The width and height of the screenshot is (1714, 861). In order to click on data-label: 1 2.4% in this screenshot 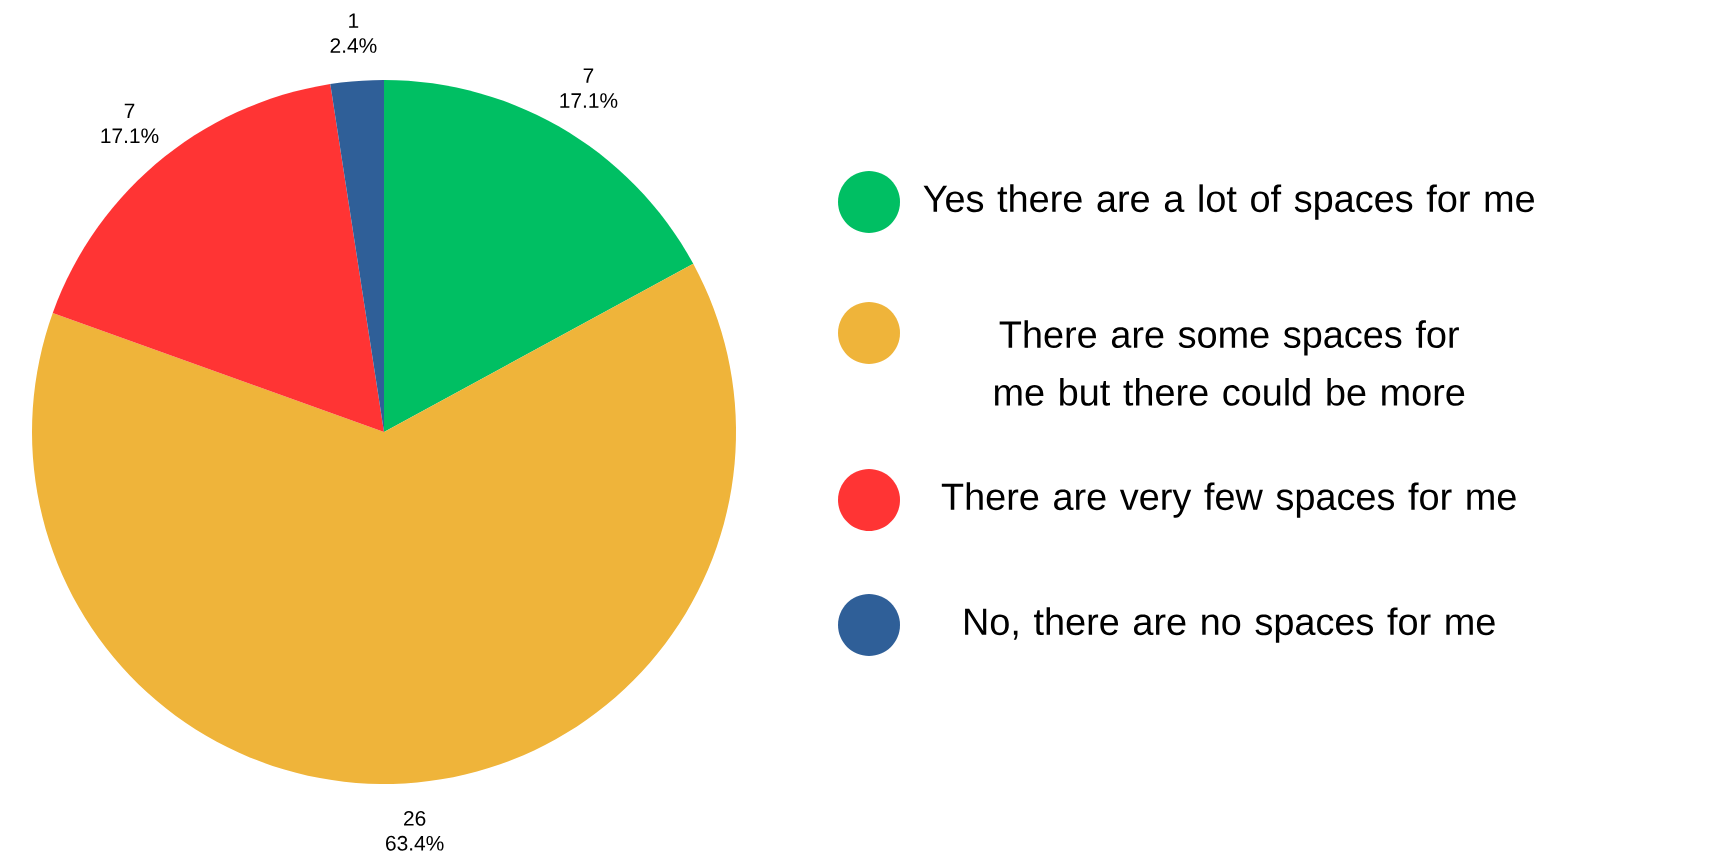, I will do `click(353, 33)`.